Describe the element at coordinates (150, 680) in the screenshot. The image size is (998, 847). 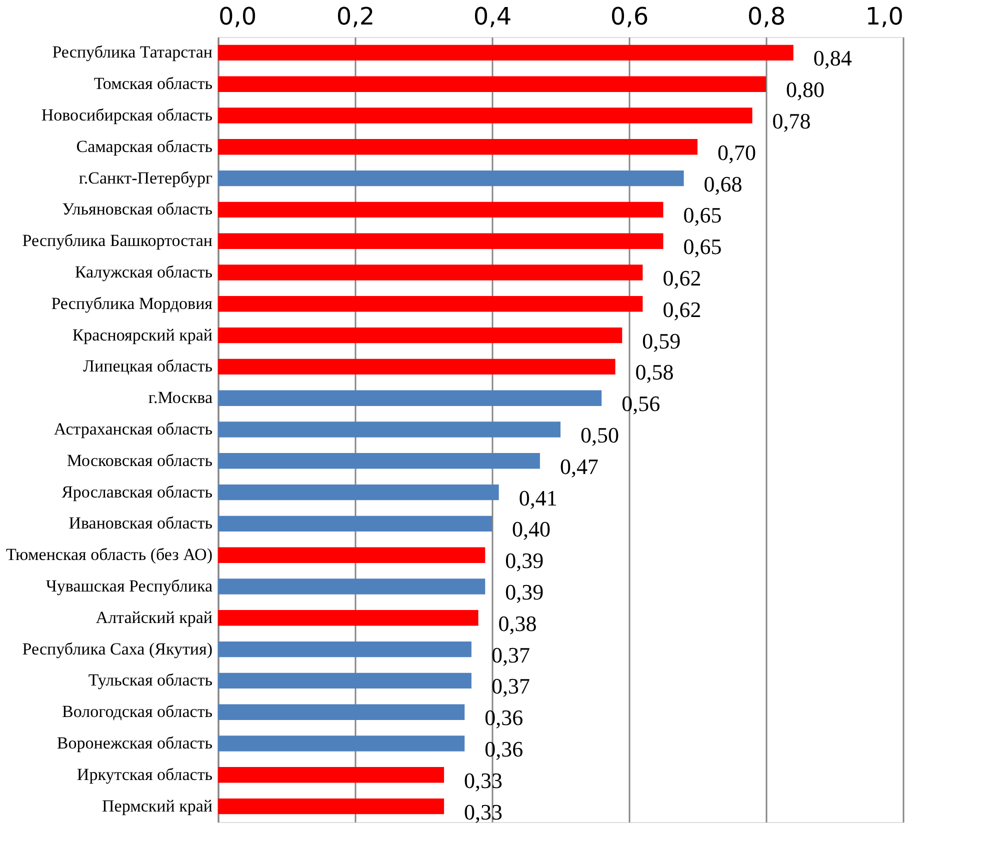
I see `y-tick-label: Тульская область` at that location.